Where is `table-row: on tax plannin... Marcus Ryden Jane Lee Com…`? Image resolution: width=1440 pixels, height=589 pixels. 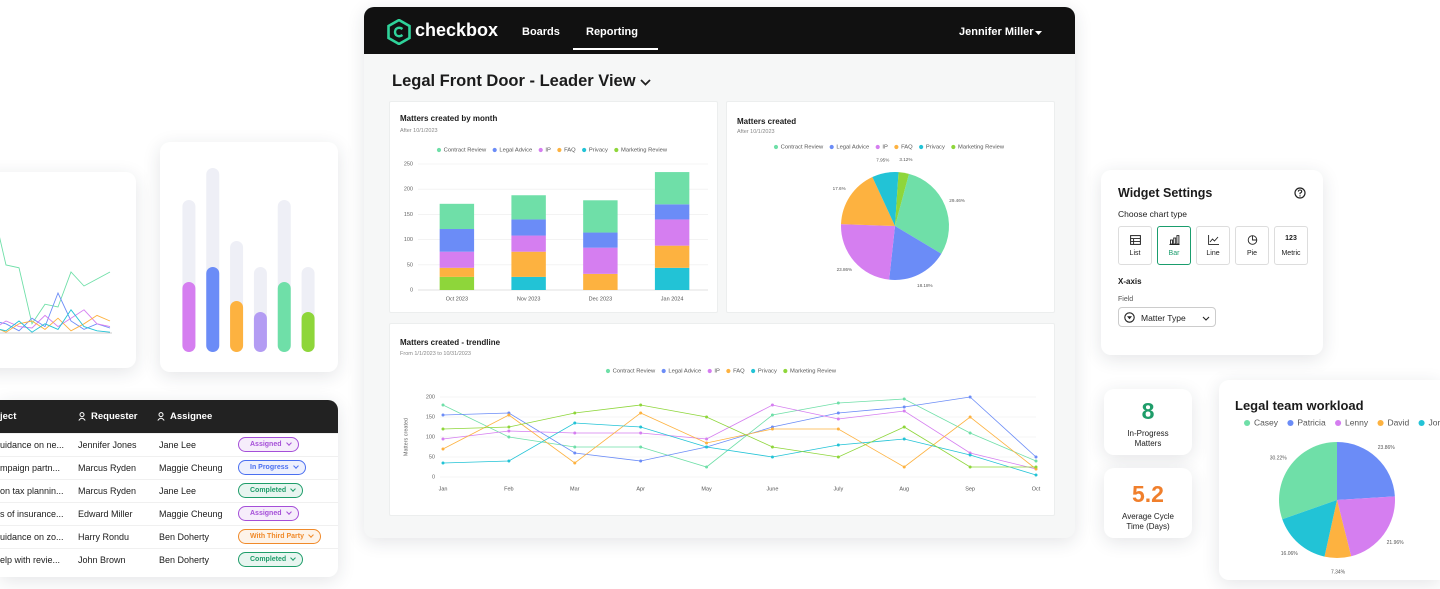 table-row: on tax plannin... Marcus Ryden Jane Lee Com… is located at coordinates (169, 491).